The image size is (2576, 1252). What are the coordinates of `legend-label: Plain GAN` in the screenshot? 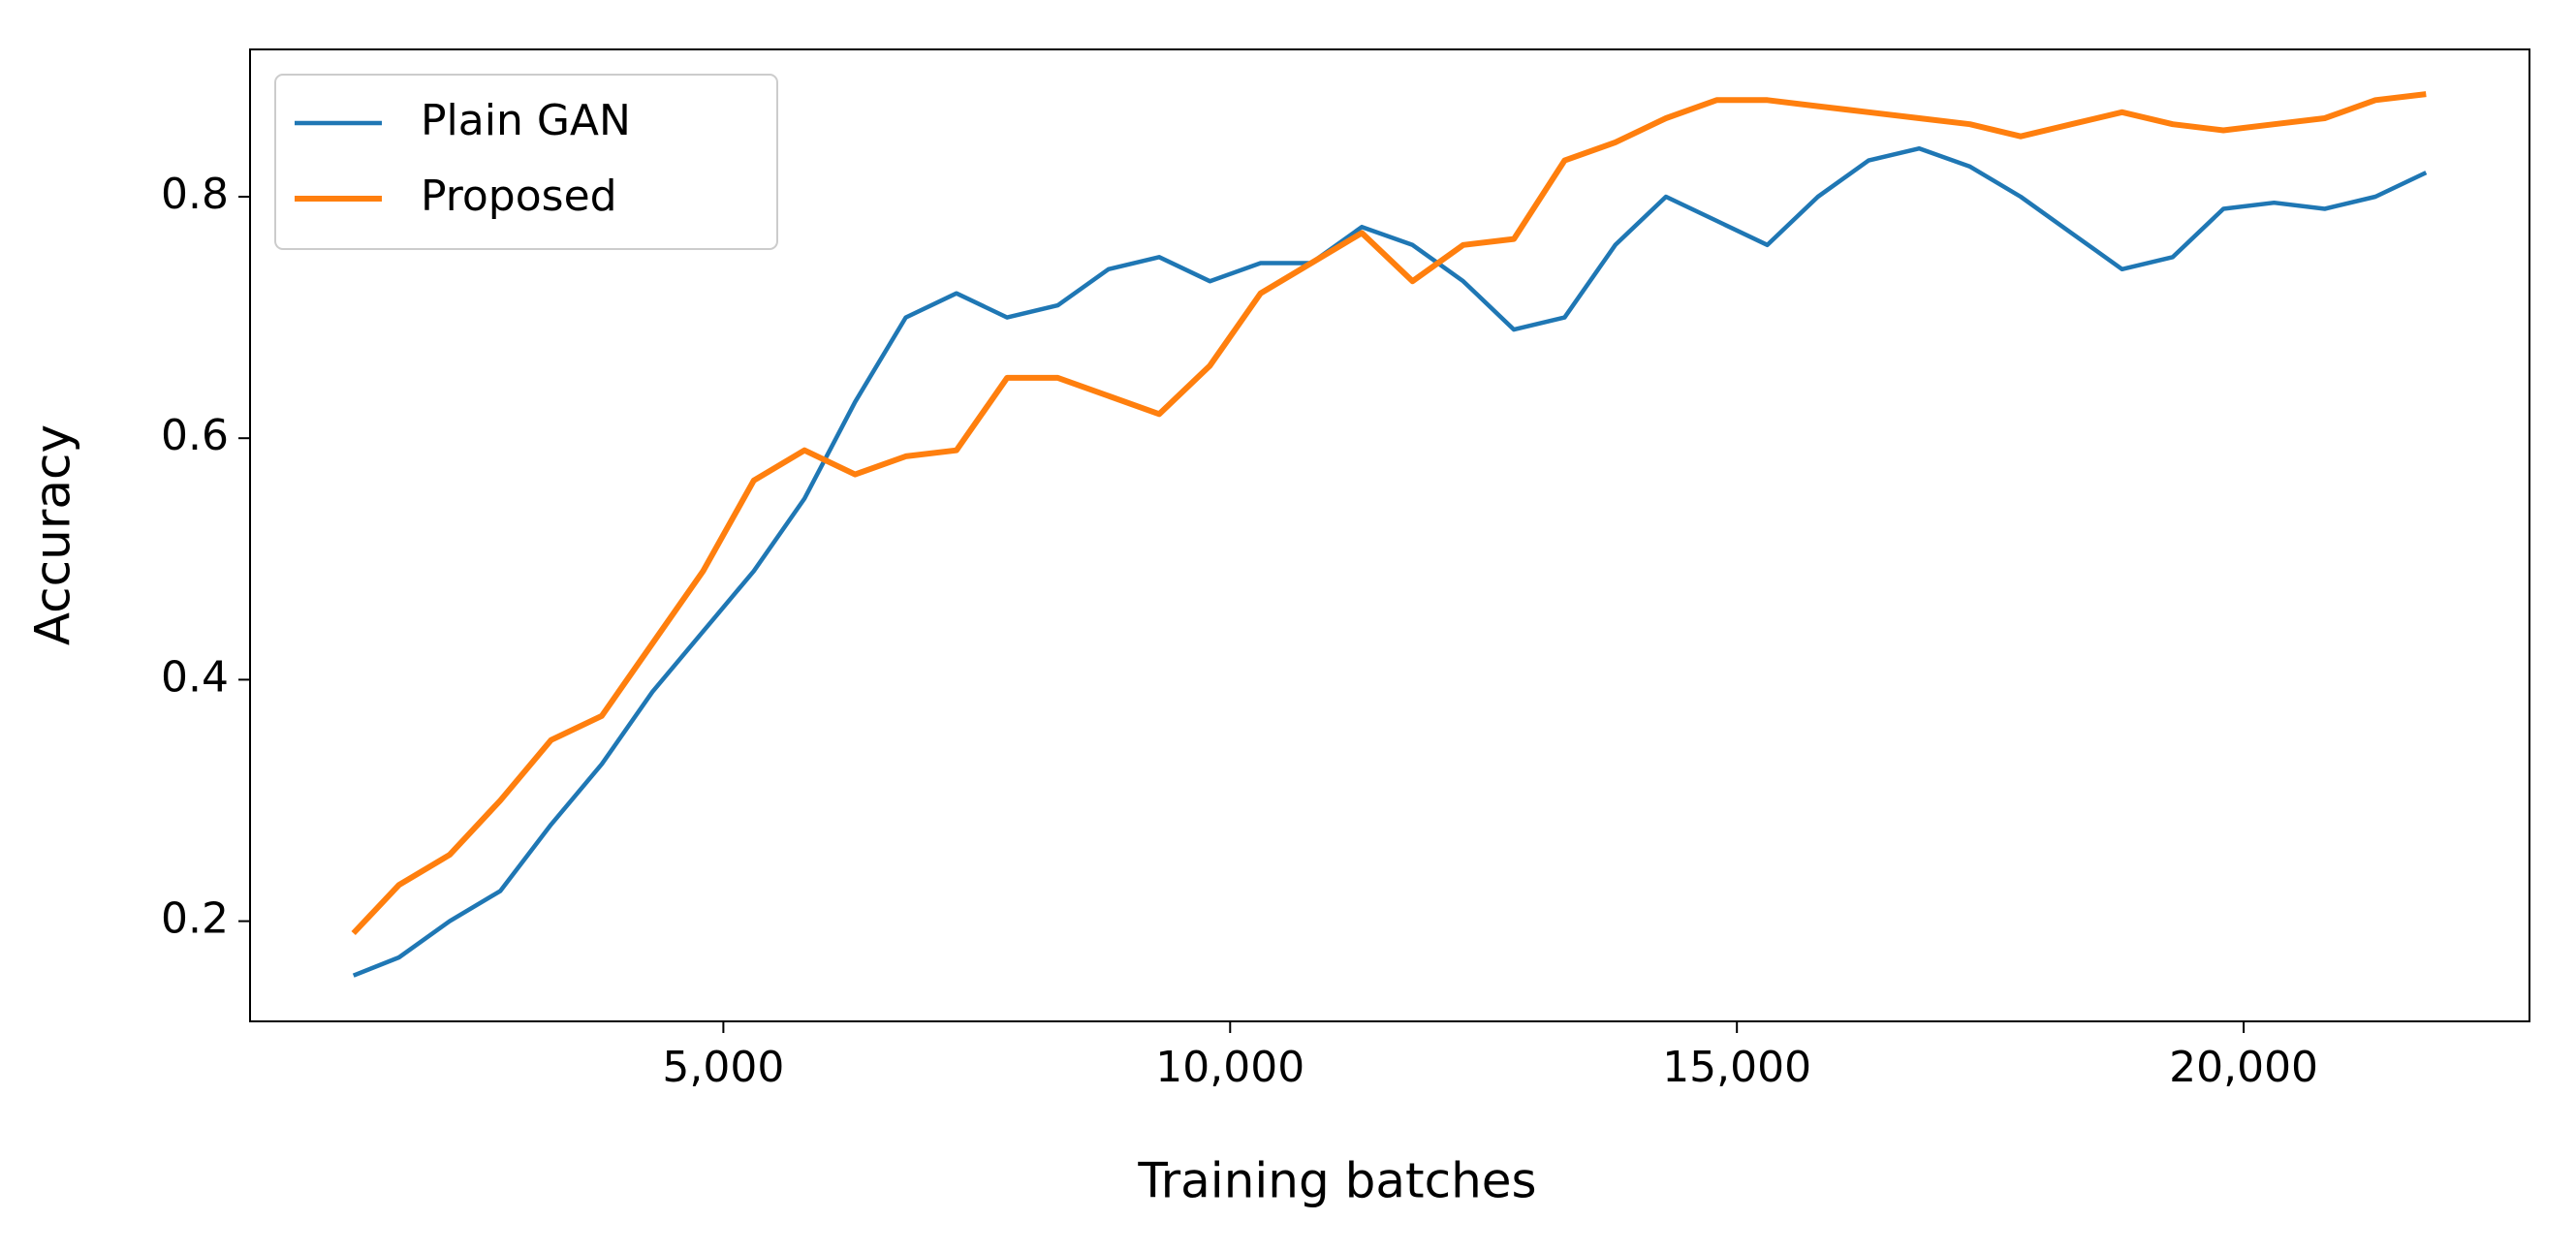 It's located at (526, 120).